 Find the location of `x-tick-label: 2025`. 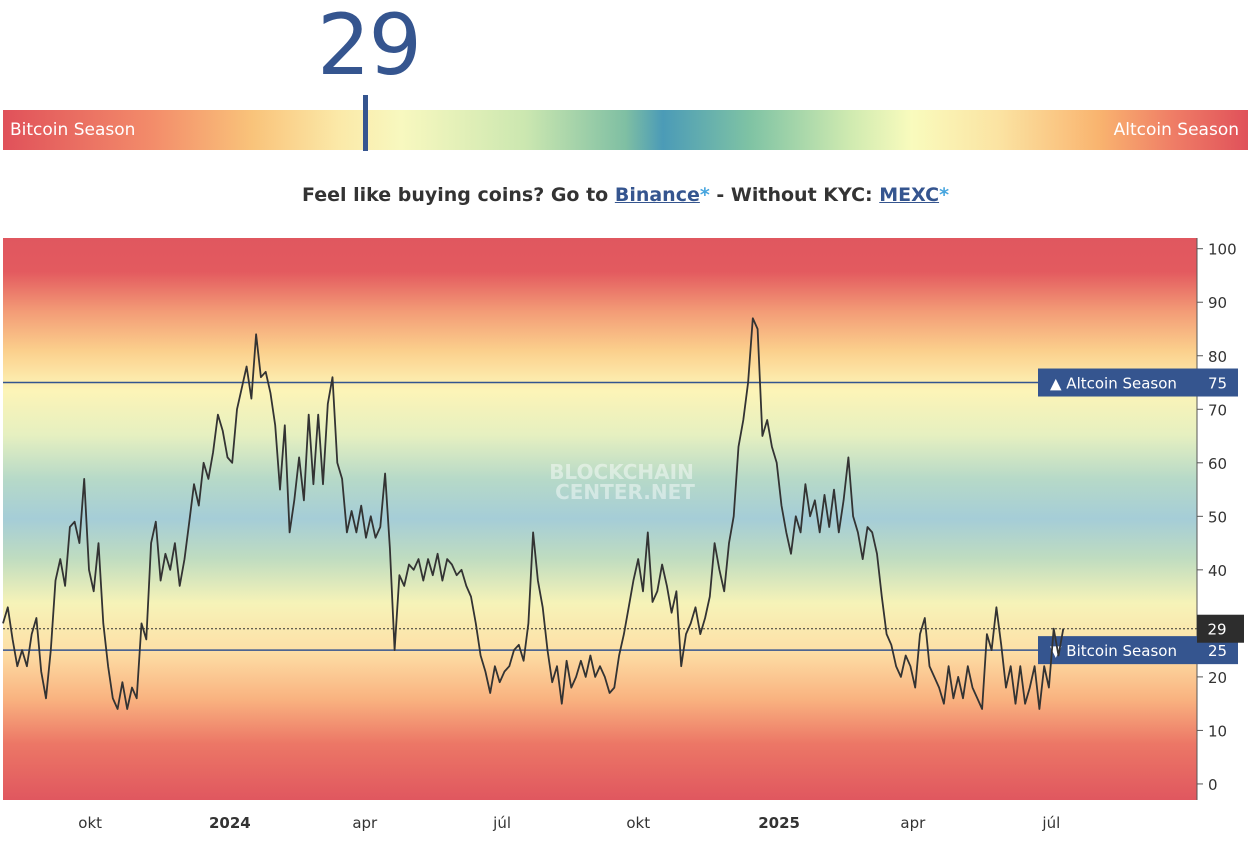

x-tick-label: 2025 is located at coordinates (779, 823).